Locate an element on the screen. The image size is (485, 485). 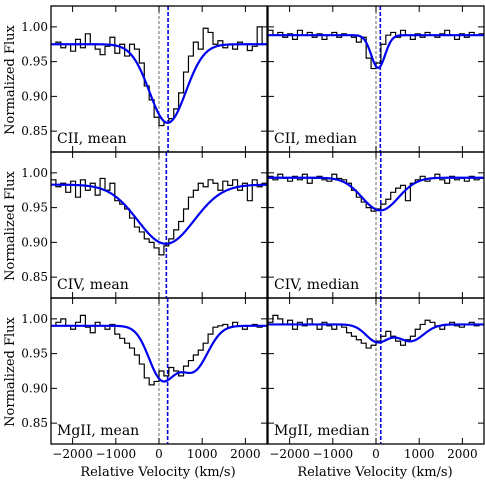
panel-label: CIV, median is located at coordinates (316, 285).